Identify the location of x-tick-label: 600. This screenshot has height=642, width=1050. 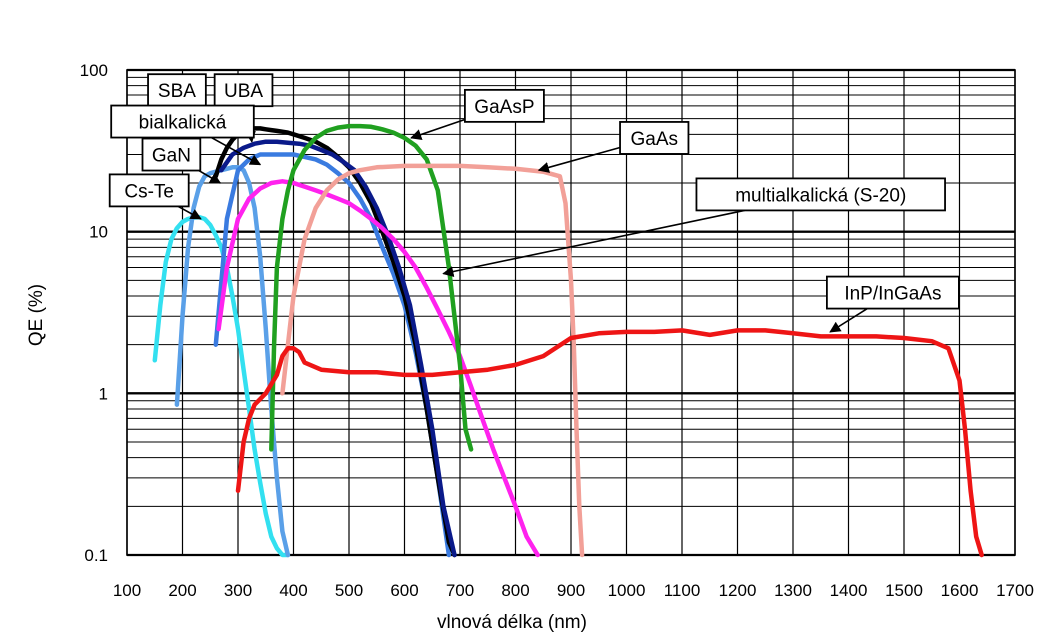
(404, 590).